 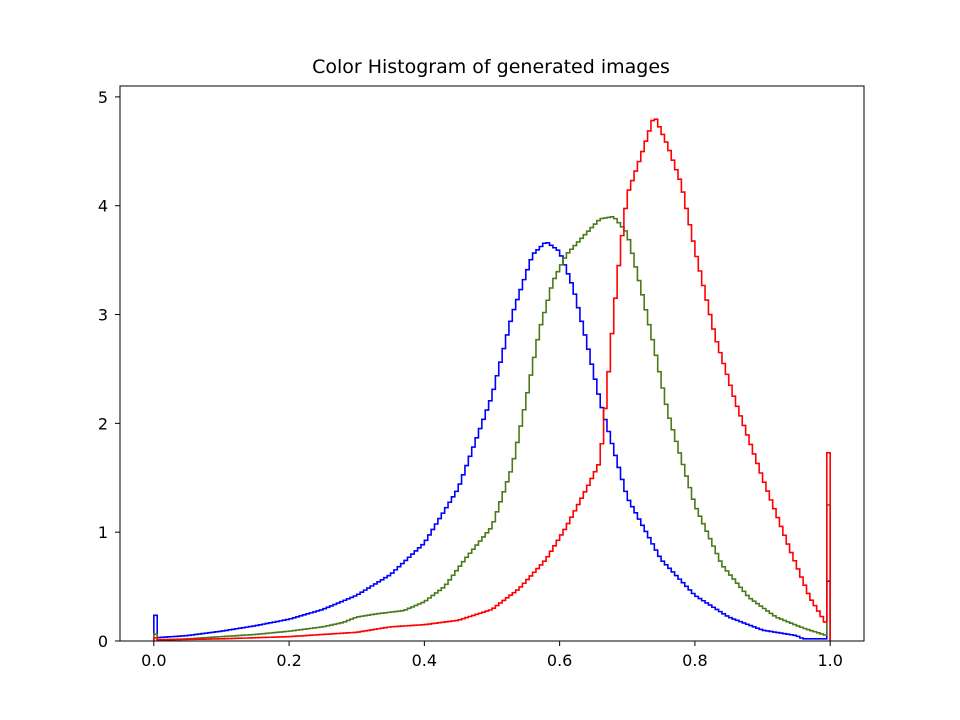 I want to click on x-tick-label: 0.0, so click(x=153, y=660).